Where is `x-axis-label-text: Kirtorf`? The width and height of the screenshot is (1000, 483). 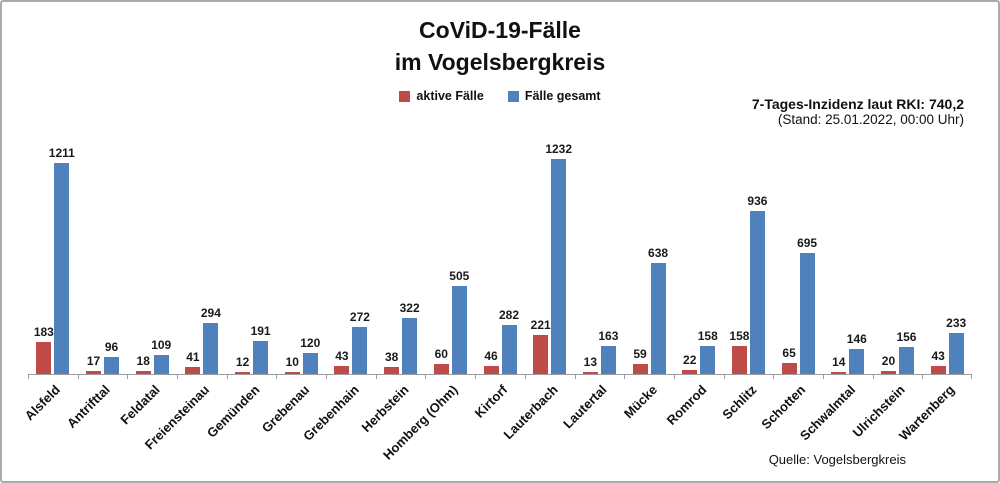
x-axis-label-text: Kirtorf is located at coordinates (491, 401).